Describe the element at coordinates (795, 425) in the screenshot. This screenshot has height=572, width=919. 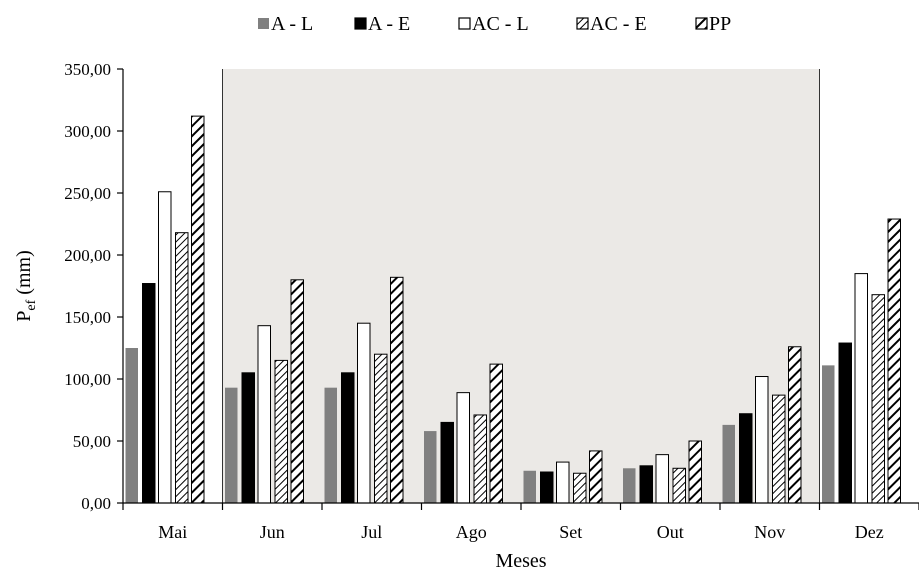
I see `bar-pp-nov` at that location.